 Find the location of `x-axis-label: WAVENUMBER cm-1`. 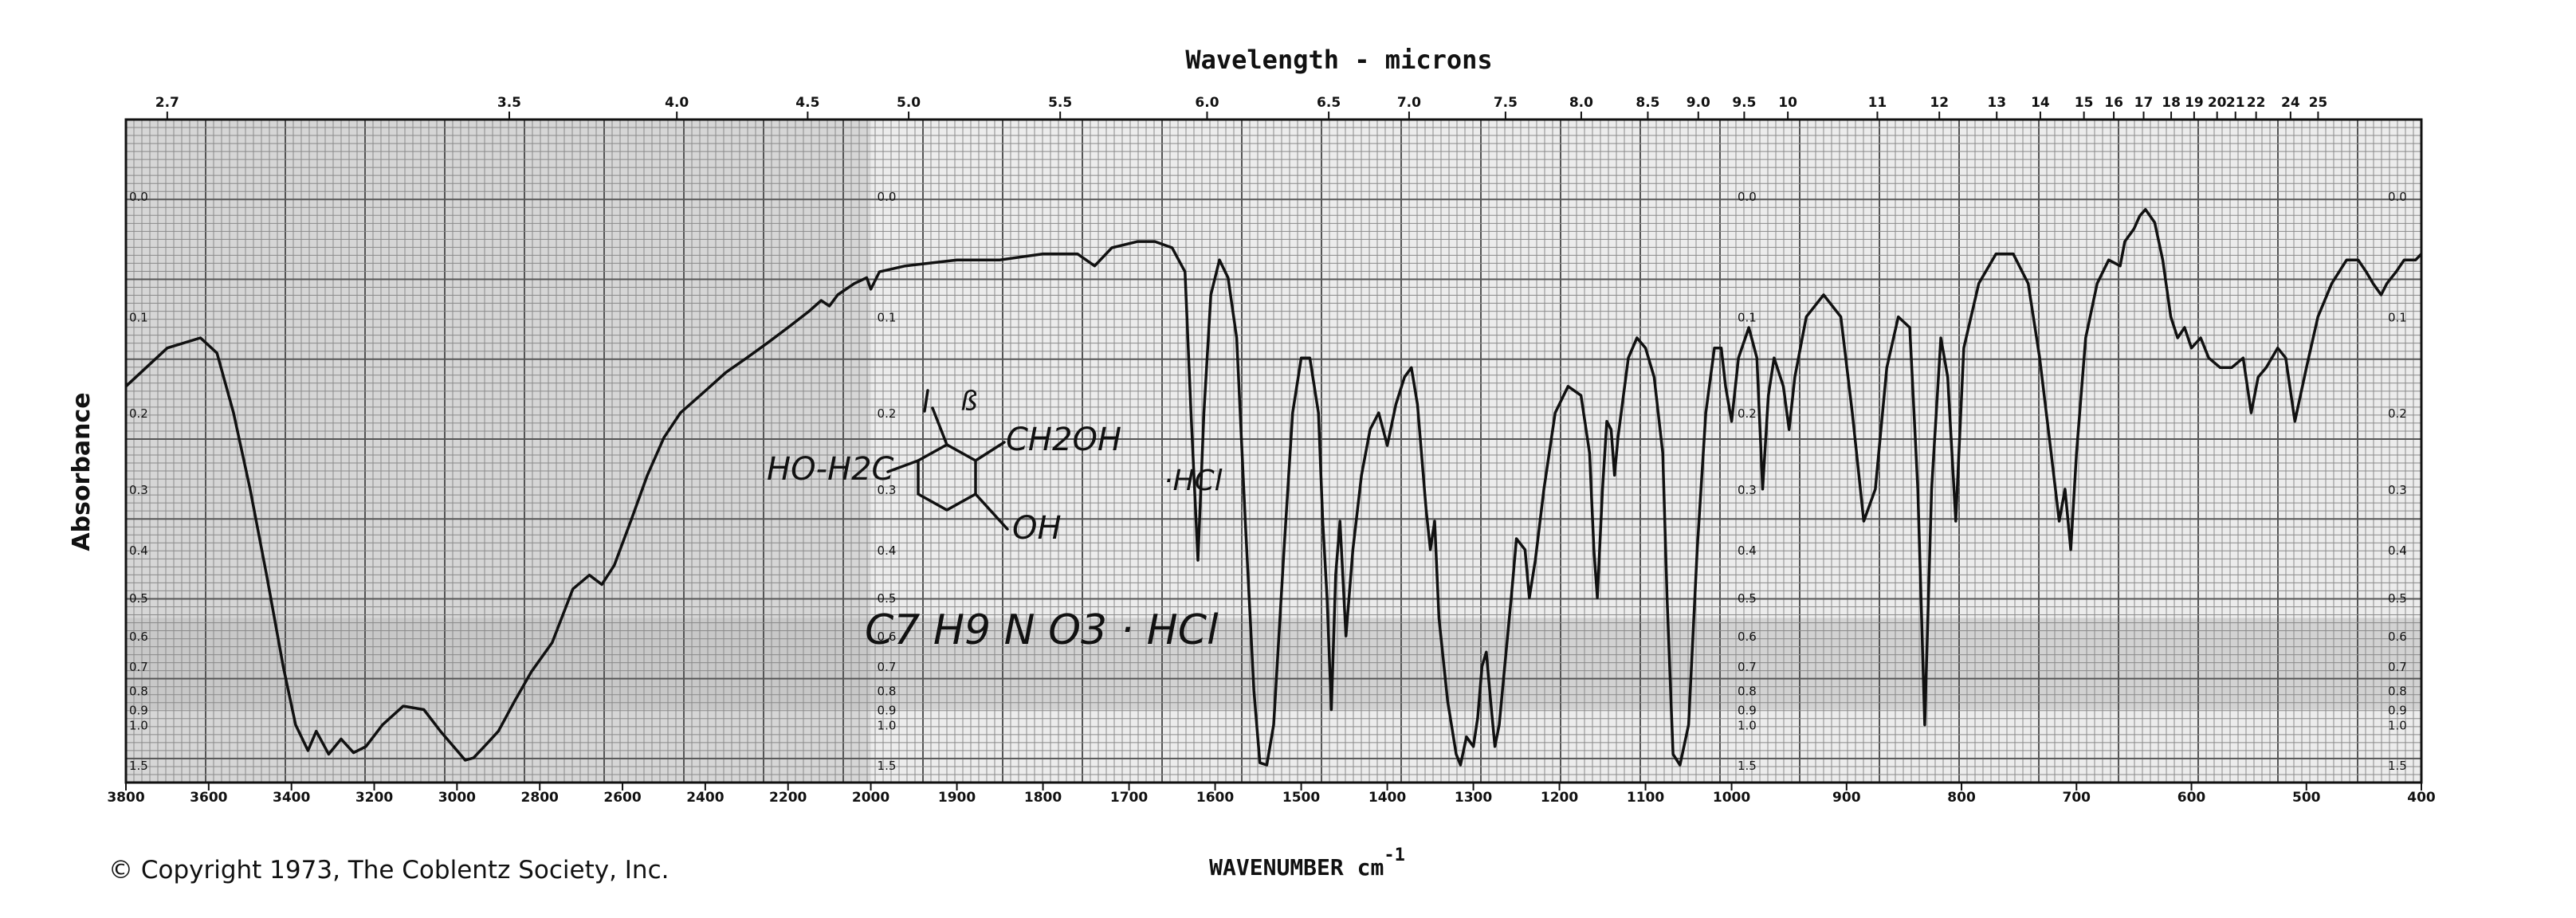

x-axis-label: WAVENUMBER cm-1 is located at coordinates (1307, 863).